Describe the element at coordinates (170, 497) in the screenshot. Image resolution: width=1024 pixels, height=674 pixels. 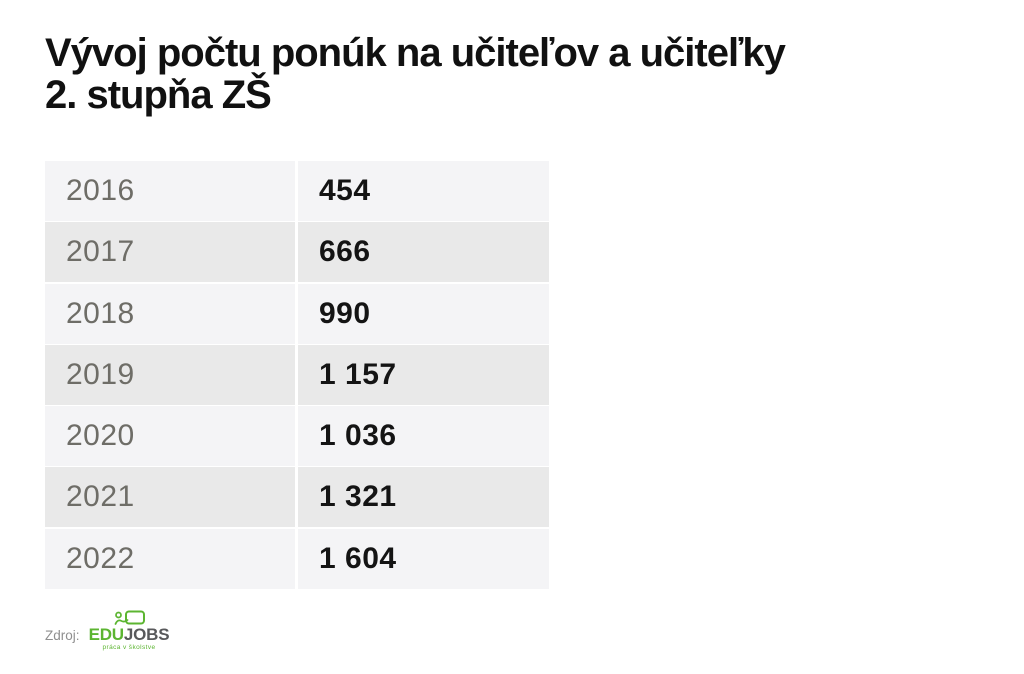
I see `year-cell: 2021` at that location.